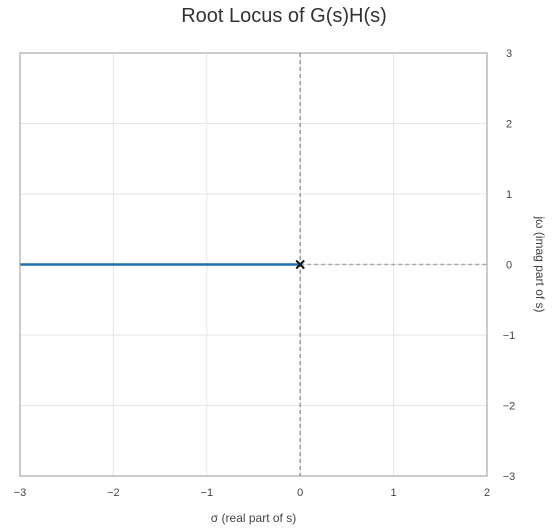 The width and height of the screenshot is (554, 529). I want to click on y-tick-label: 1, so click(509, 195).